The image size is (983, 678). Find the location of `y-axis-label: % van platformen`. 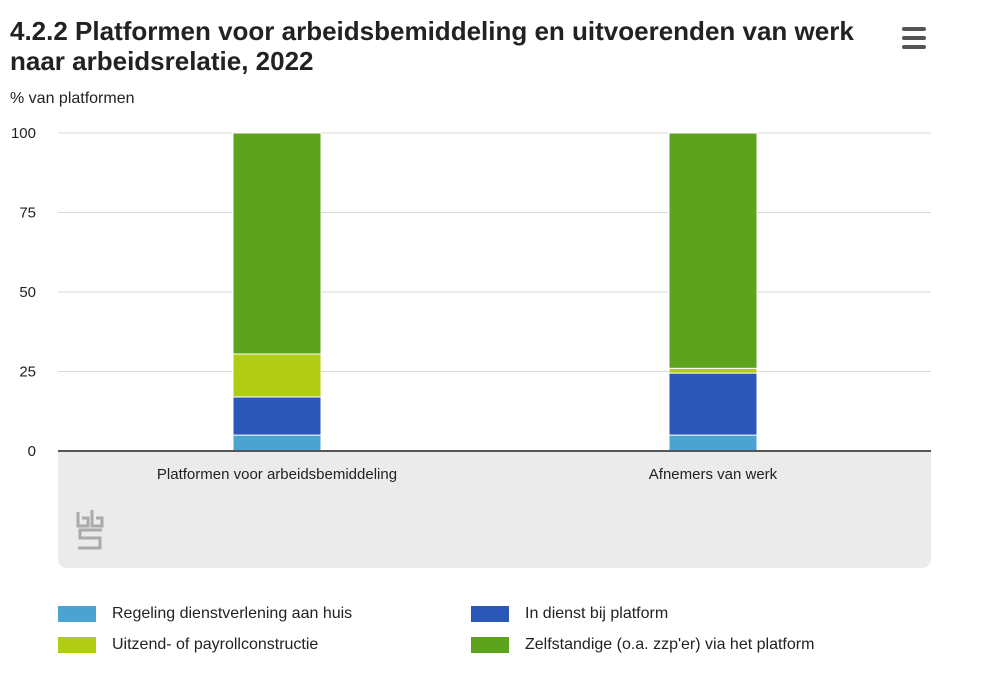

y-axis-label: % van platformen is located at coordinates (72, 98).